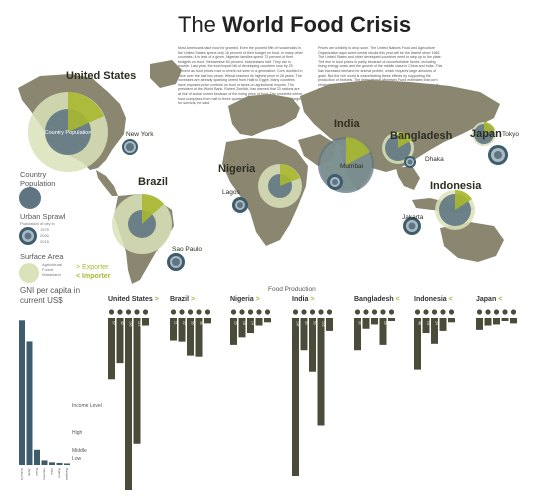  I want to click on food-country-header: India >, so click(303, 299).